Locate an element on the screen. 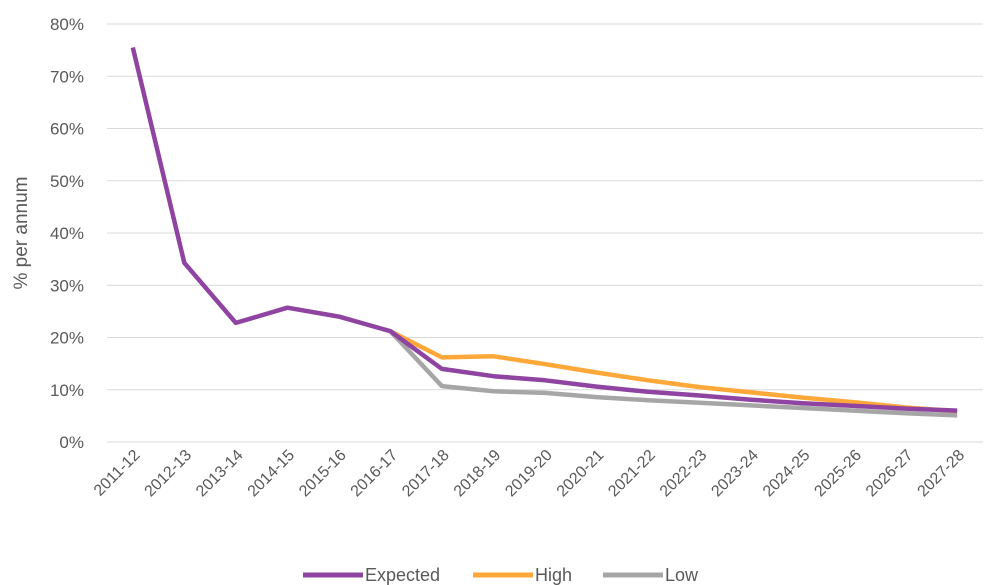 This screenshot has height=585, width=991. x-tick-label: 2022-23 is located at coordinates (684, 474).